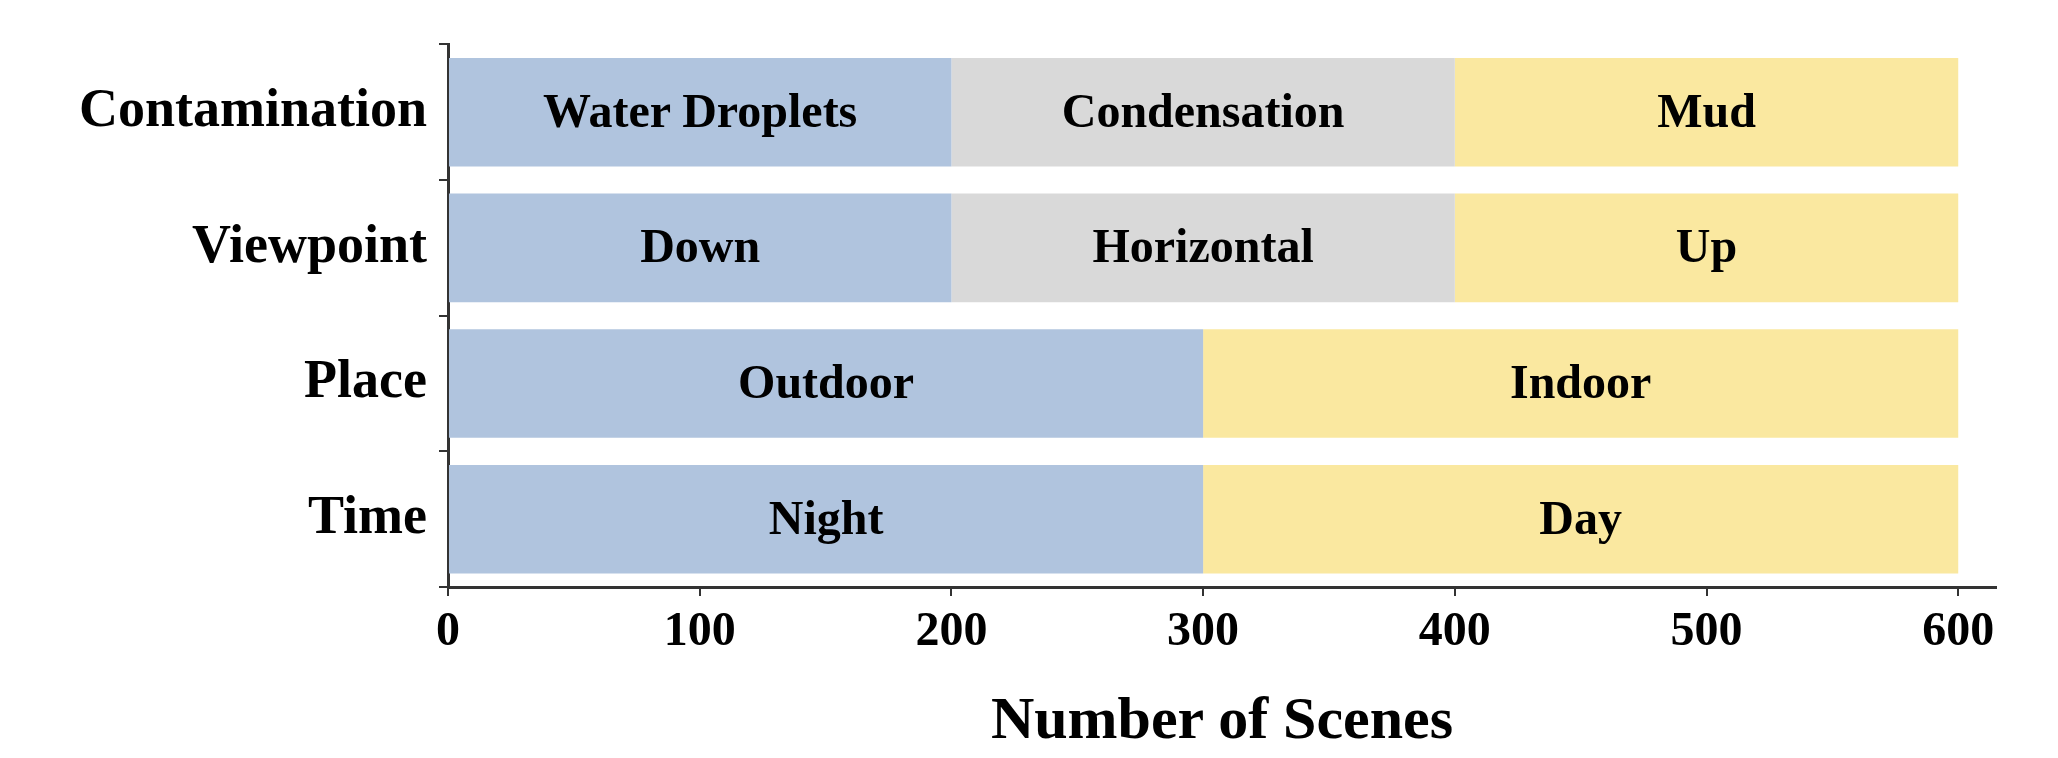 The width and height of the screenshot is (2058, 758). I want to click on data-label: Indoor, so click(1581, 381).